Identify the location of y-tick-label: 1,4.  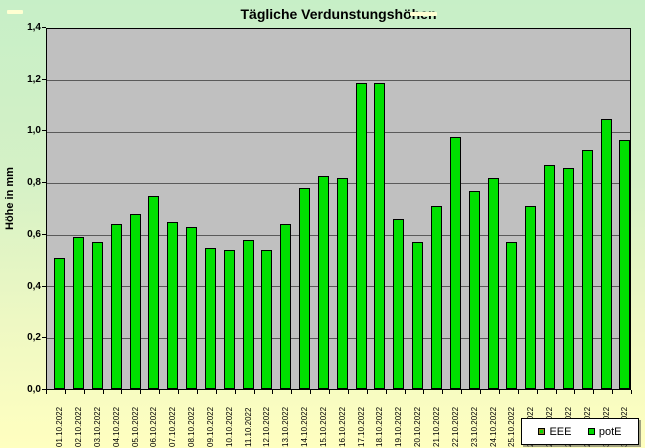
(34, 27).